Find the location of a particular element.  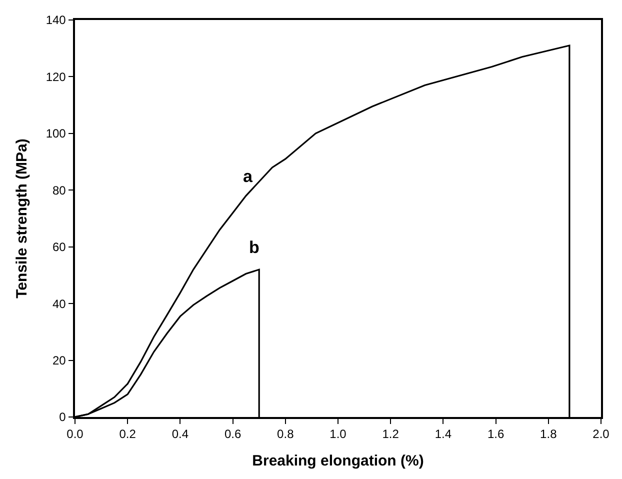

x-tick-label: 0.4 is located at coordinates (180, 434).